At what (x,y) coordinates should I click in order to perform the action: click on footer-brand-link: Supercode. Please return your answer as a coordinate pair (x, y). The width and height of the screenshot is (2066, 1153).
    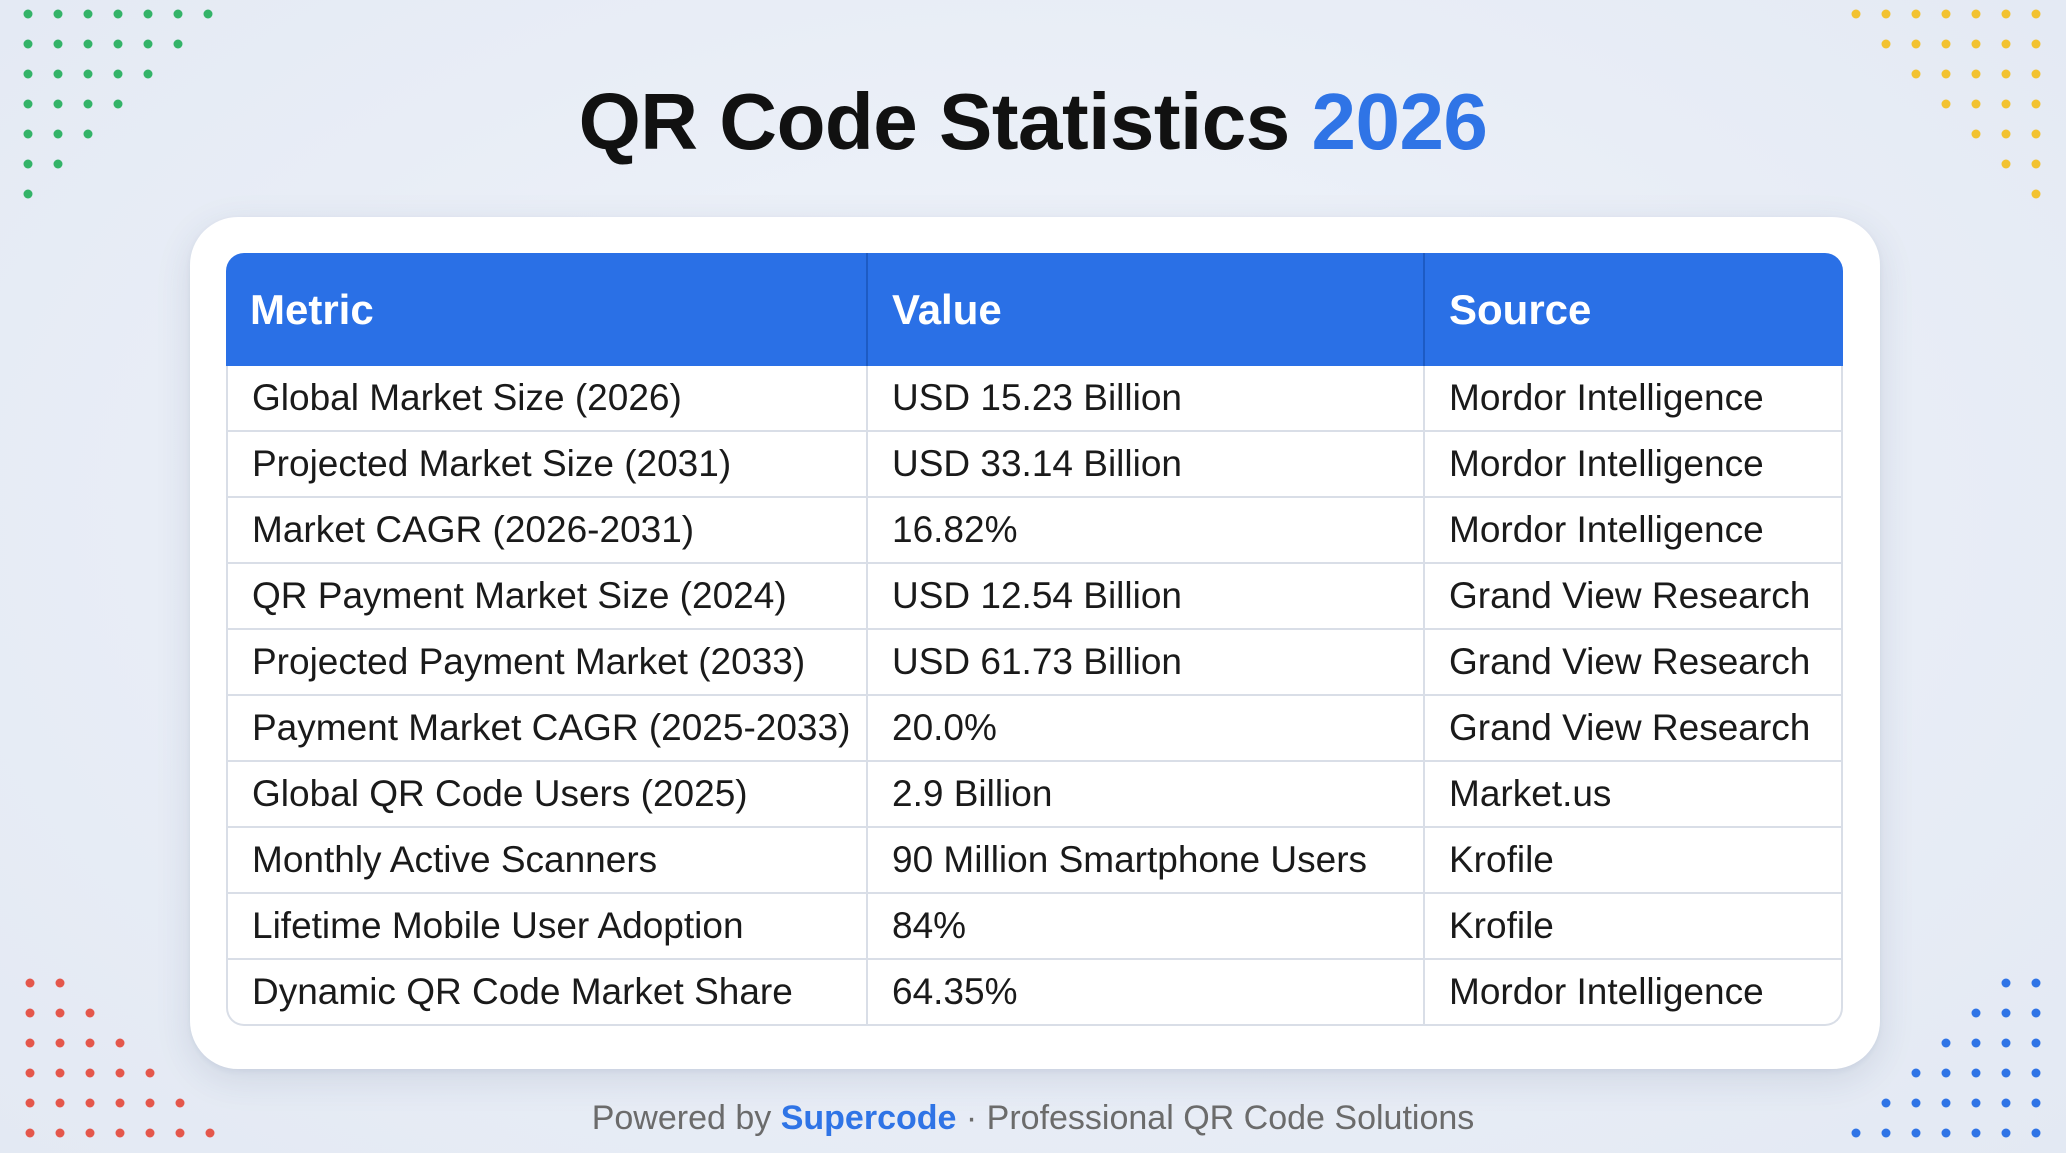
    Looking at the image, I should click on (868, 1118).